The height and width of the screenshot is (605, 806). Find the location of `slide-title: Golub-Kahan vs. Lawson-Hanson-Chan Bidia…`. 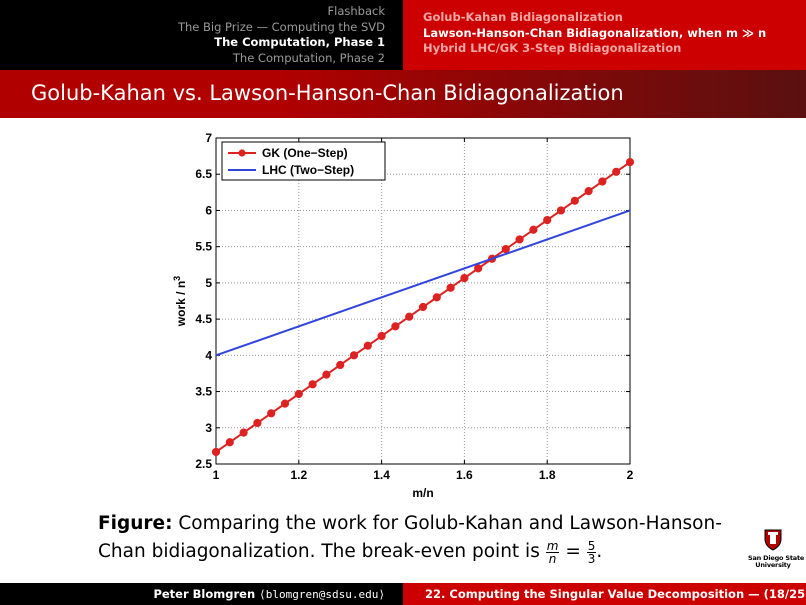

slide-title: Golub-Kahan vs. Lawson-Hanson-Chan Bidia… is located at coordinates (327, 93).